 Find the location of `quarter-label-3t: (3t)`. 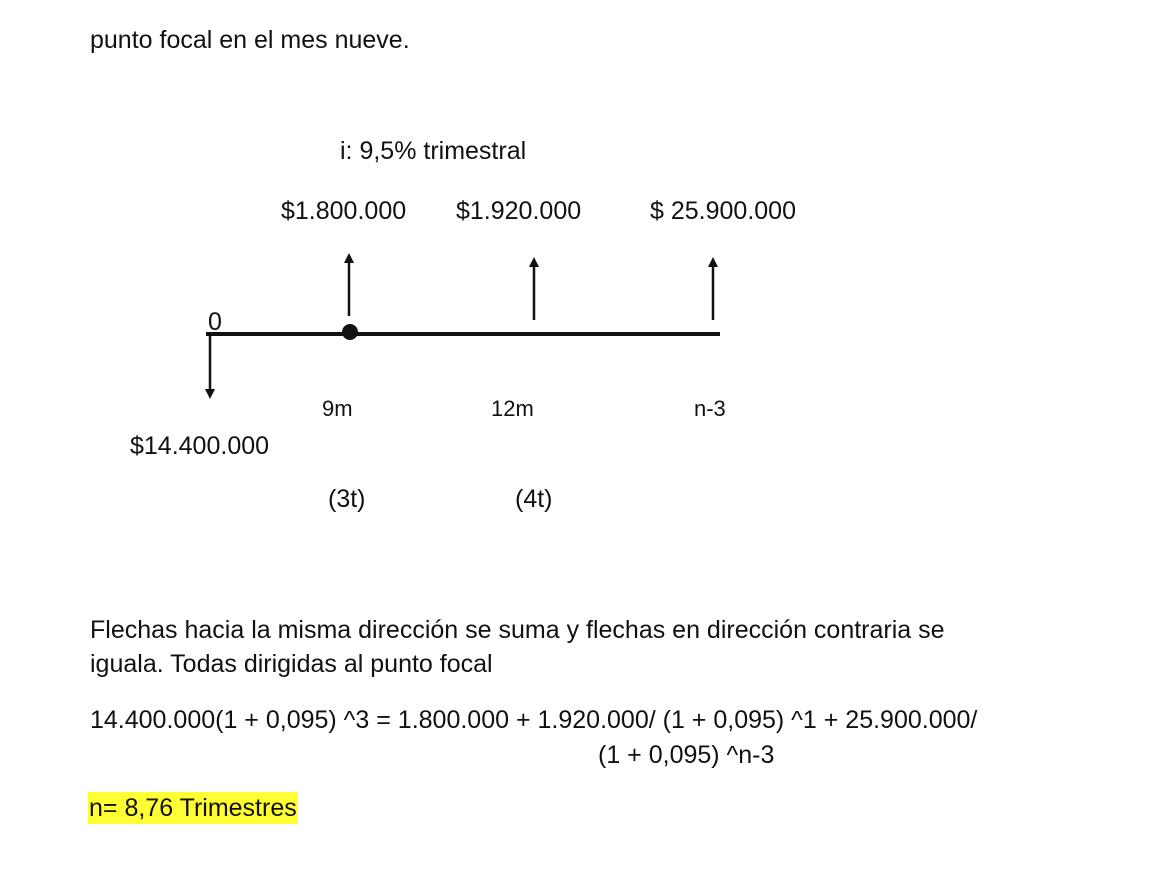

quarter-label-3t: (3t) is located at coordinates (347, 499).